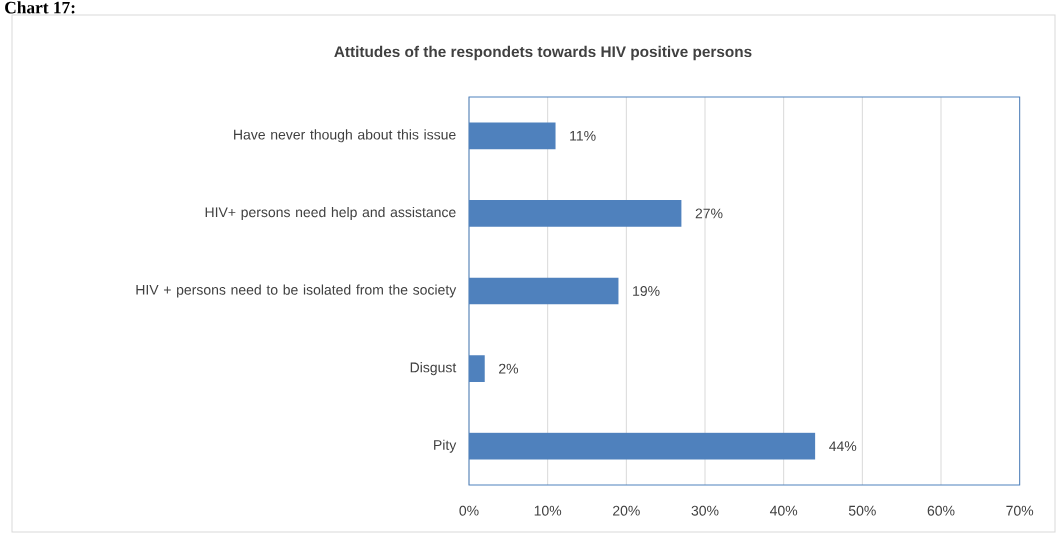 This screenshot has width=1056, height=533. What do you see at coordinates (433, 369) in the screenshot?
I see `y-tick-label: Disgust` at bounding box center [433, 369].